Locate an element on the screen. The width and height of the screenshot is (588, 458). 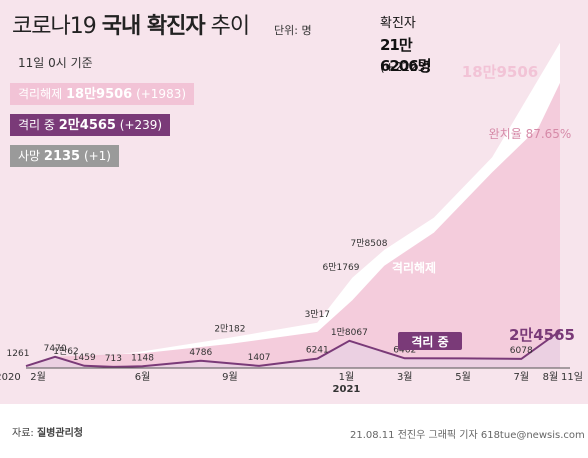
data-label: 격리 중 is located at coordinates (429, 341).